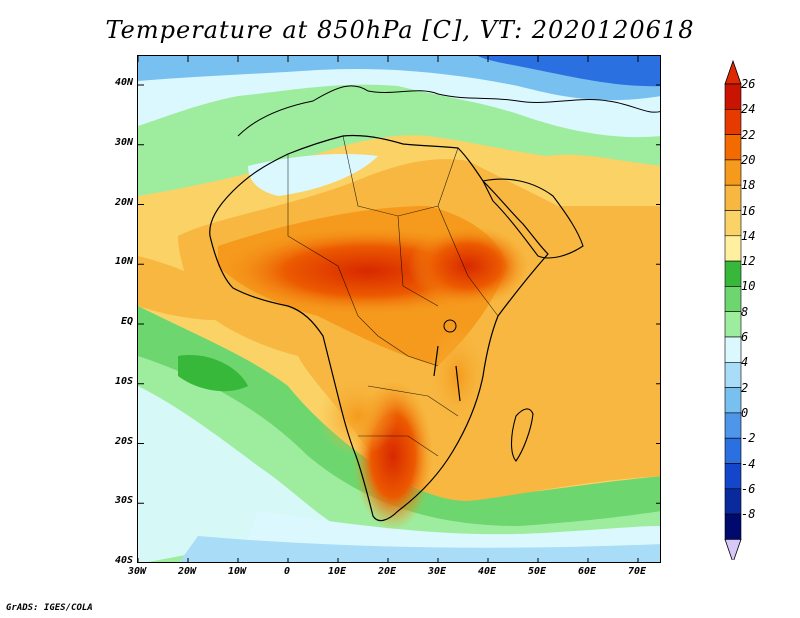  Describe the element at coordinates (637, 571) in the screenshot. I see `lon-label: 70E` at that location.